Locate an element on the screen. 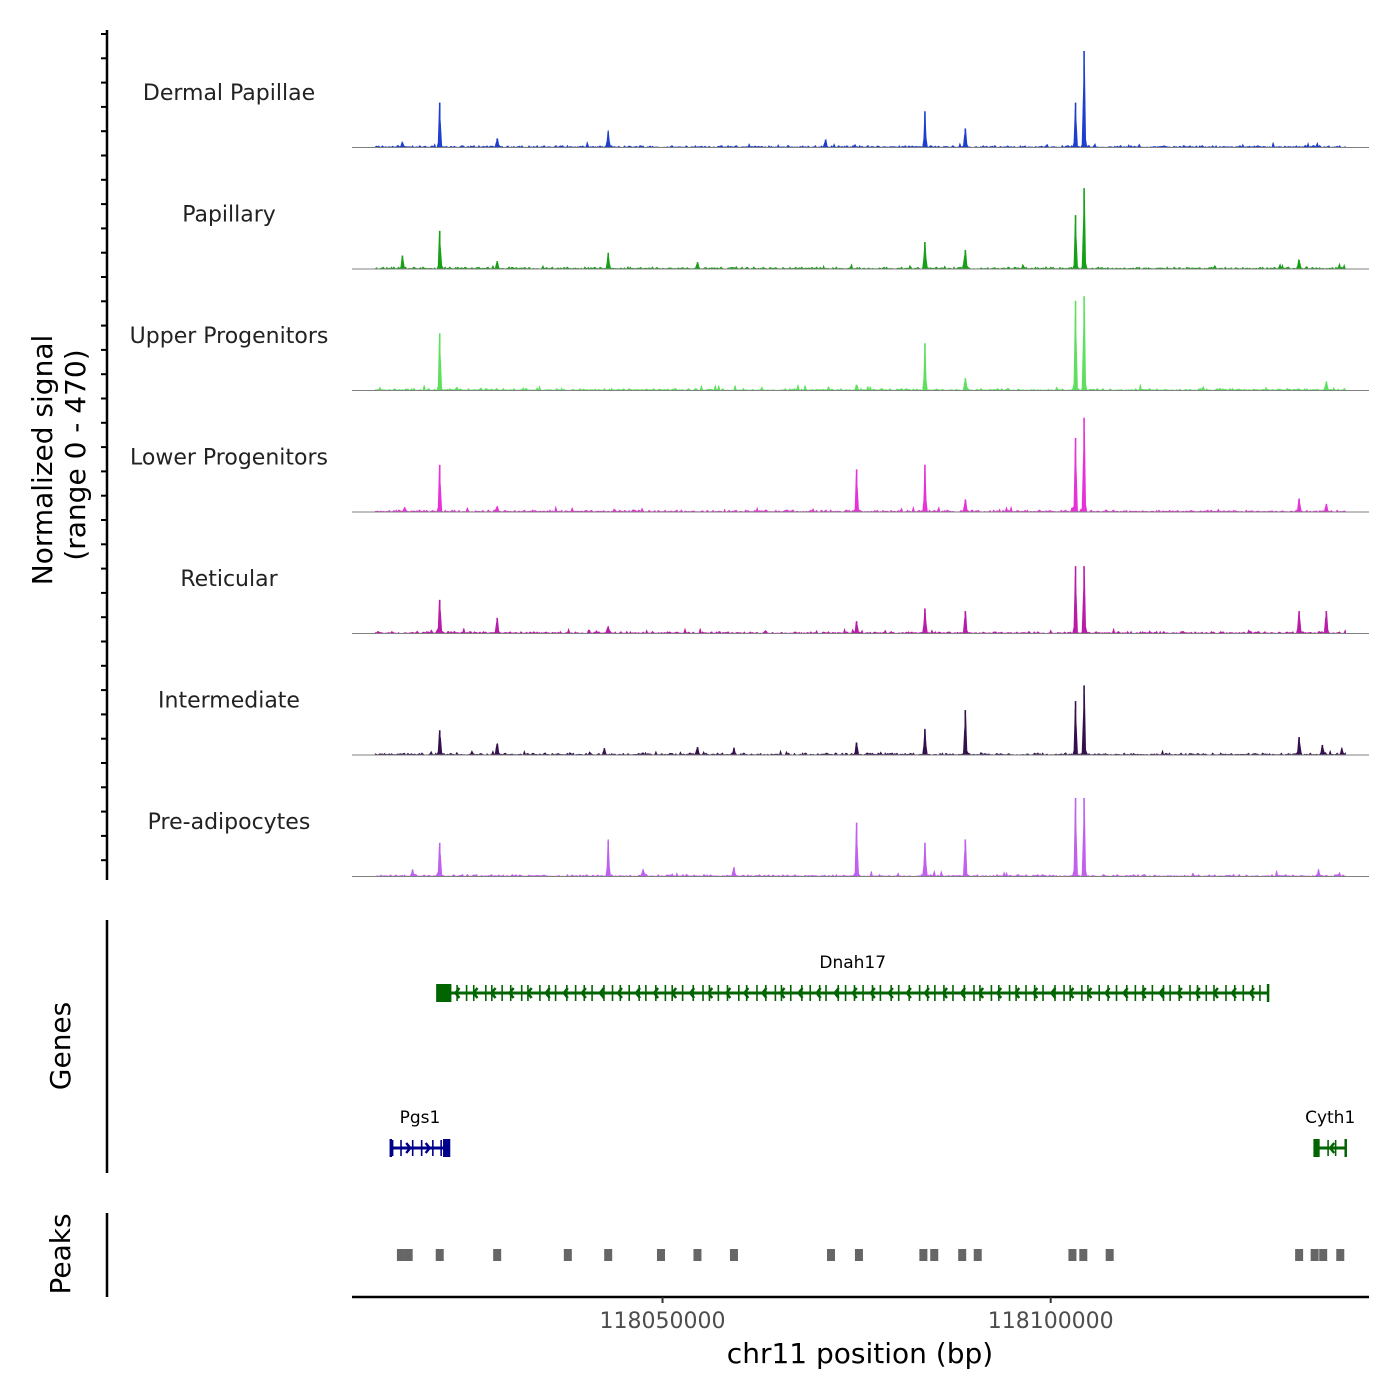  coverage-track: Reticular is located at coordinates (774, 600).